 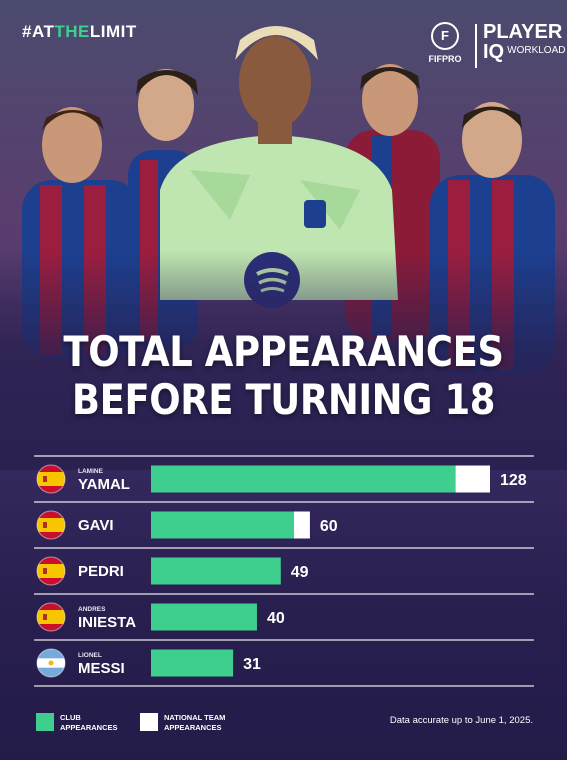 I want to click on player-last-name: INIESTA, so click(x=107, y=622).